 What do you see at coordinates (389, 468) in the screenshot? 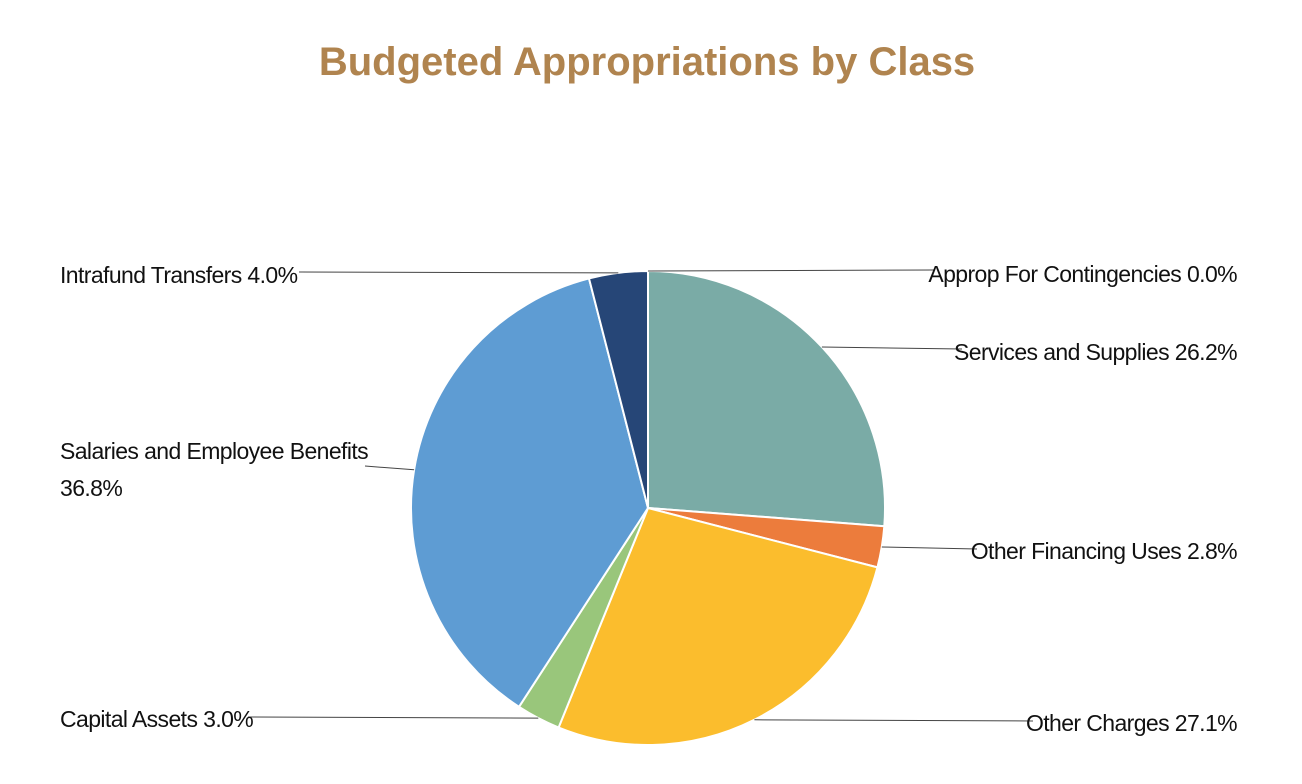
I see `leader-salaries-and-employee-benefits` at bounding box center [389, 468].